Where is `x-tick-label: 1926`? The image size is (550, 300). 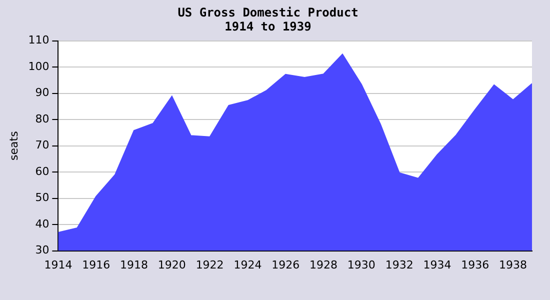 x-tick-label: 1926 is located at coordinates (286, 265).